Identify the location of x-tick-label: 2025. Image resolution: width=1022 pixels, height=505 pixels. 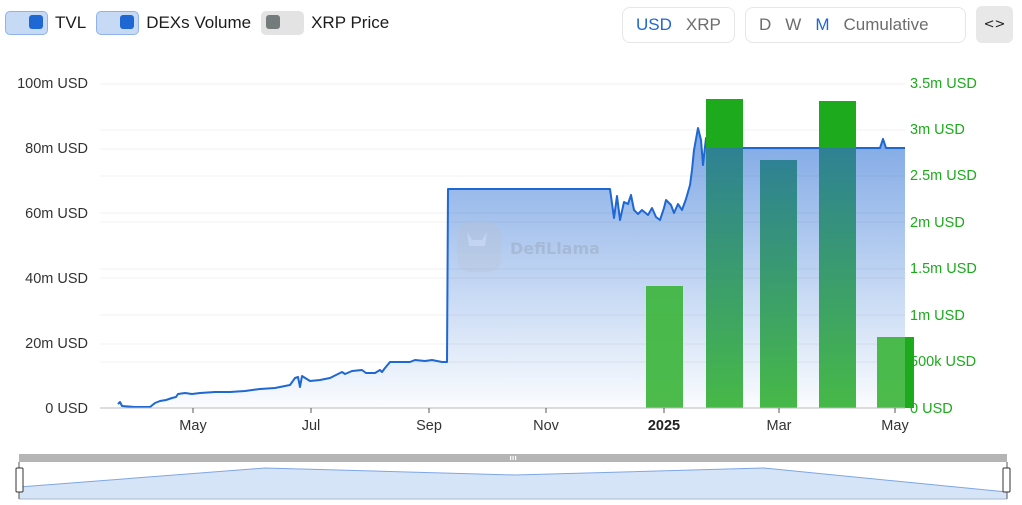
(664, 426).